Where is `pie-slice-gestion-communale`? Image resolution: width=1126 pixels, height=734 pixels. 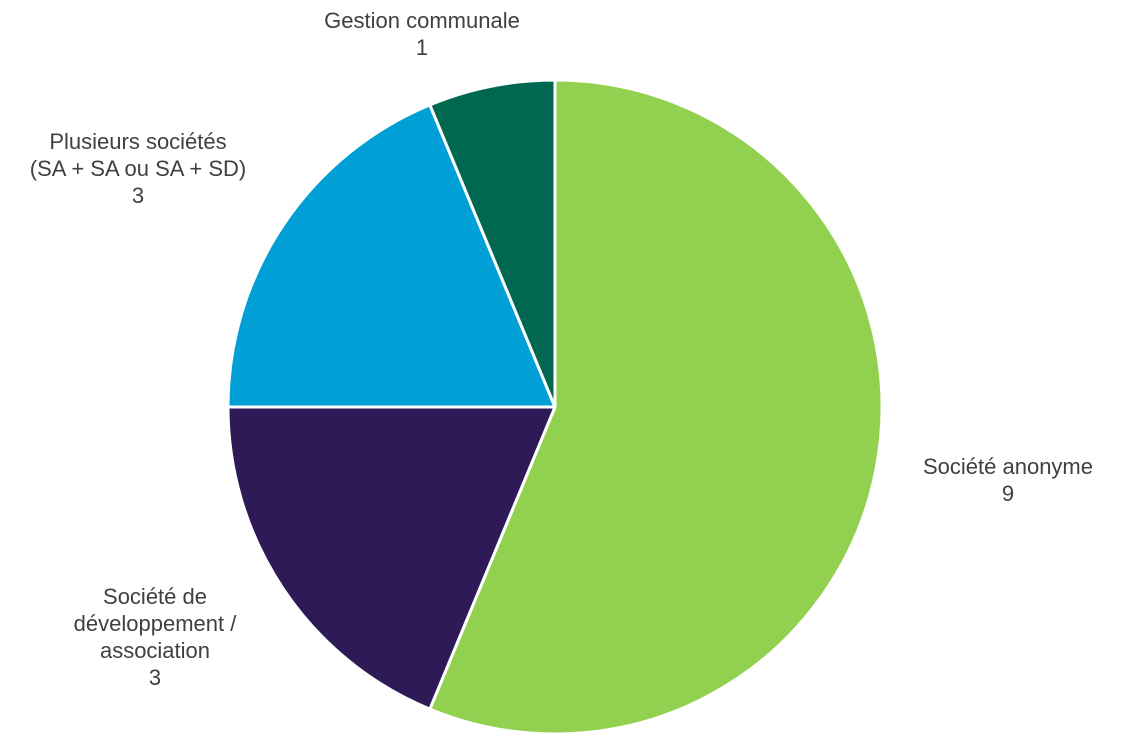 pie-slice-gestion-communale is located at coordinates (492, 243).